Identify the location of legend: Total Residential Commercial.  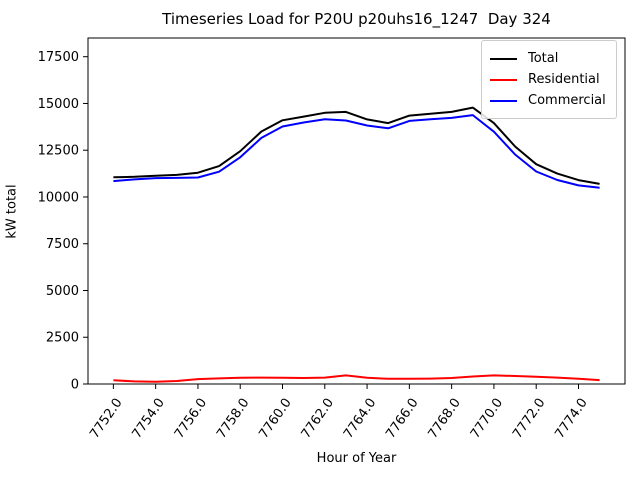
(549, 79).